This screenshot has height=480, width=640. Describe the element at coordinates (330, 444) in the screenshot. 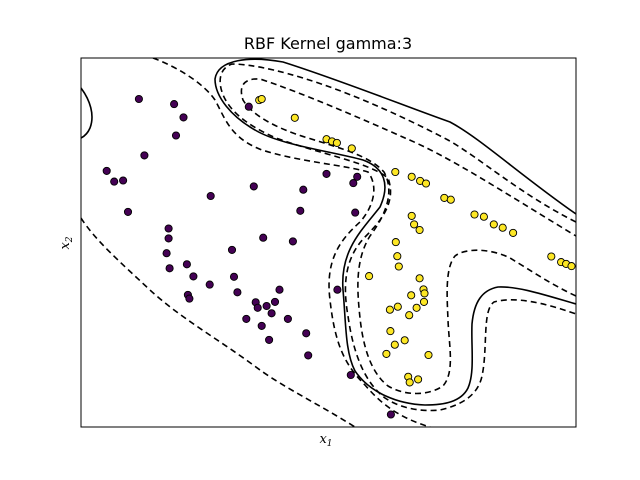

I see `x-axis-label-subscript: 1` at that location.